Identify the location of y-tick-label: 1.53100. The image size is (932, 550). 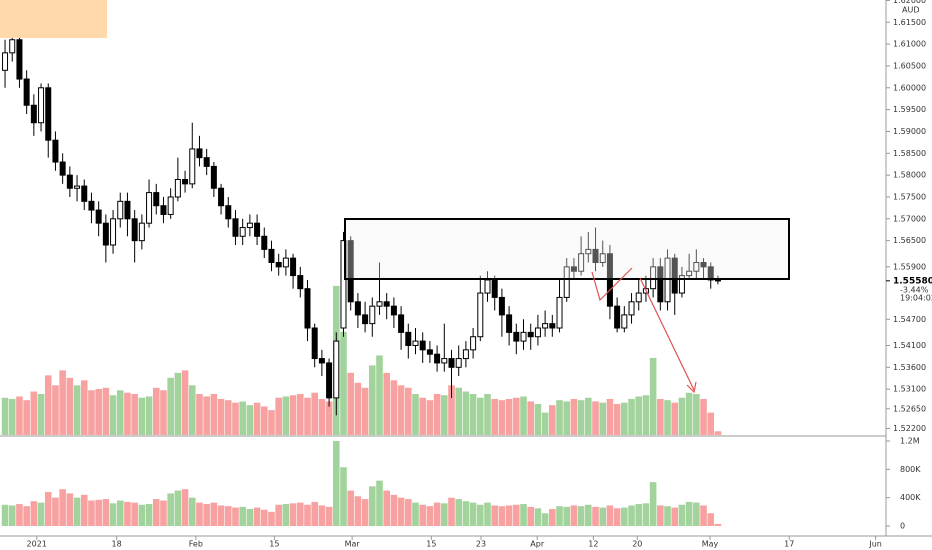
(909, 389).